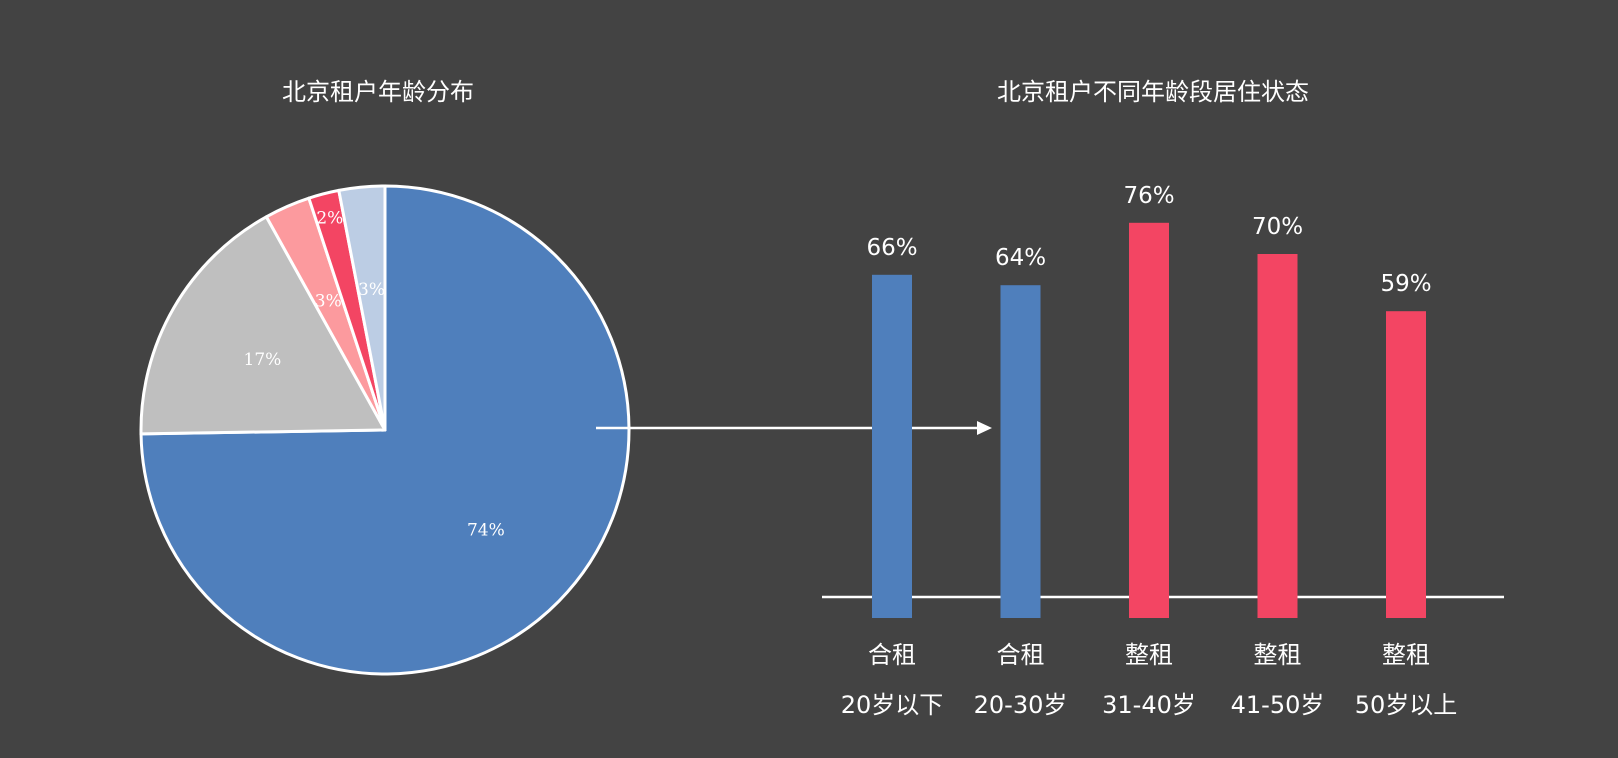 The image size is (1618, 758). I want to click on pie-slice-label: 74%, so click(486, 530).